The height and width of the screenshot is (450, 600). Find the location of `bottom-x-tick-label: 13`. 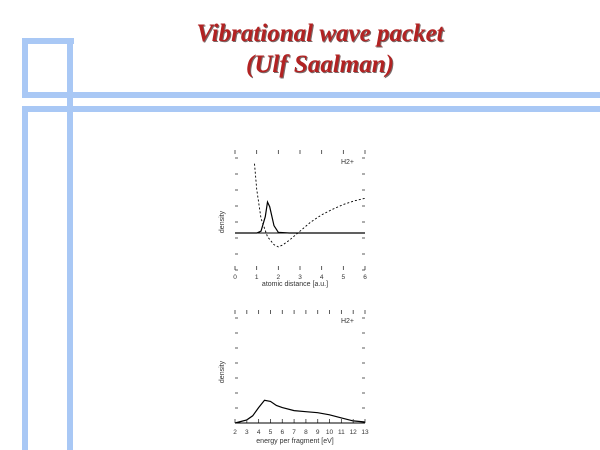

bottom-x-tick-label: 13 is located at coordinates (365, 432).